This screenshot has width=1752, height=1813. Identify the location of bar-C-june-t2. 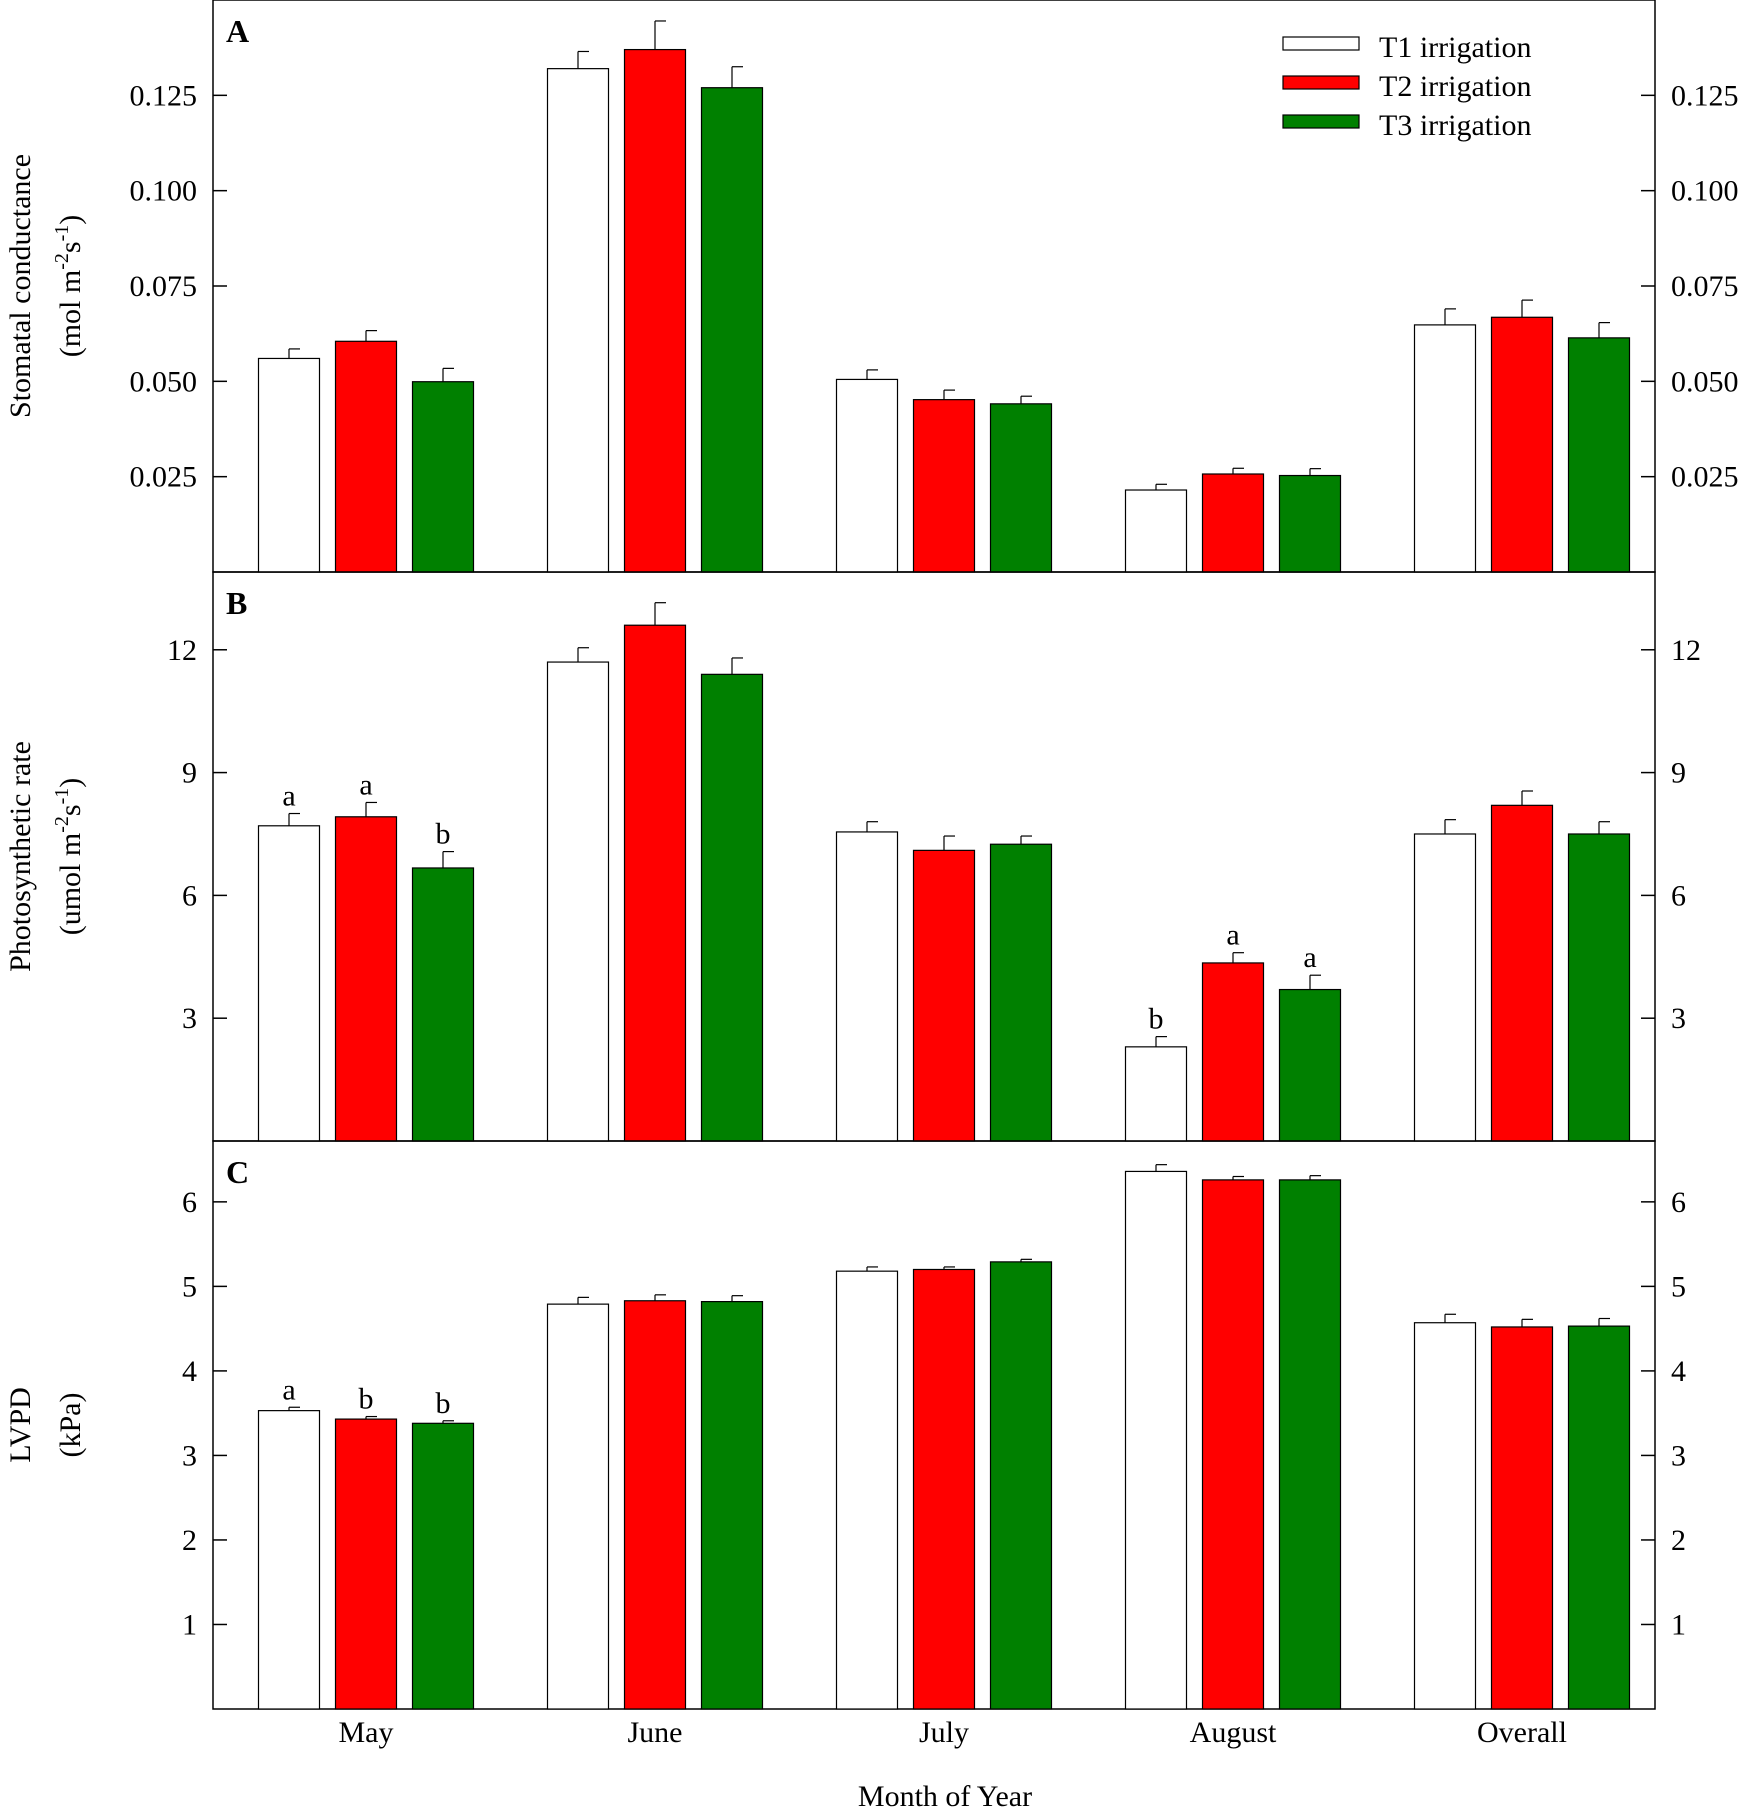
(655, 1505).